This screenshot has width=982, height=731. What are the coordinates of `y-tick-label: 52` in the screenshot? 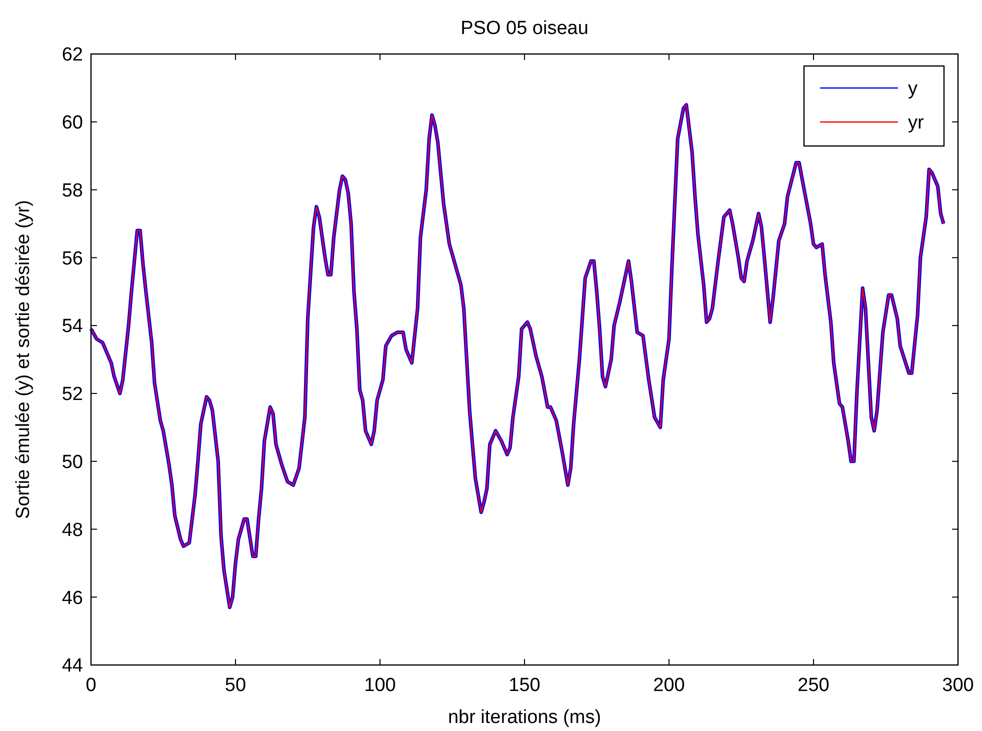 It's located at (72, 395).